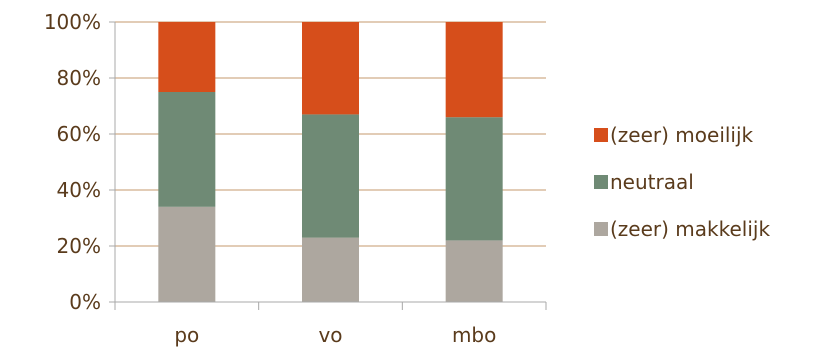 The height and width of the screenshot is (352, 833). I want to click on y-tick-label: 80%, so click(79, 78).